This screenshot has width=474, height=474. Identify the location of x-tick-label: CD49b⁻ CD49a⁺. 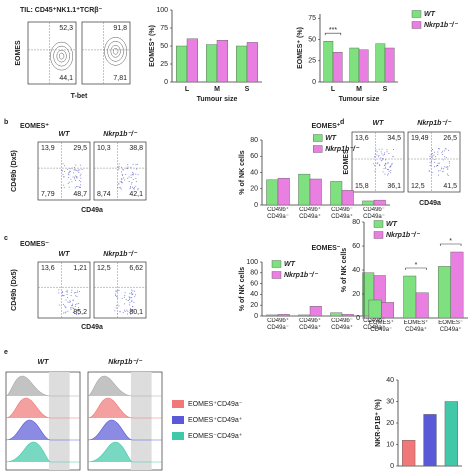
(342, 324).